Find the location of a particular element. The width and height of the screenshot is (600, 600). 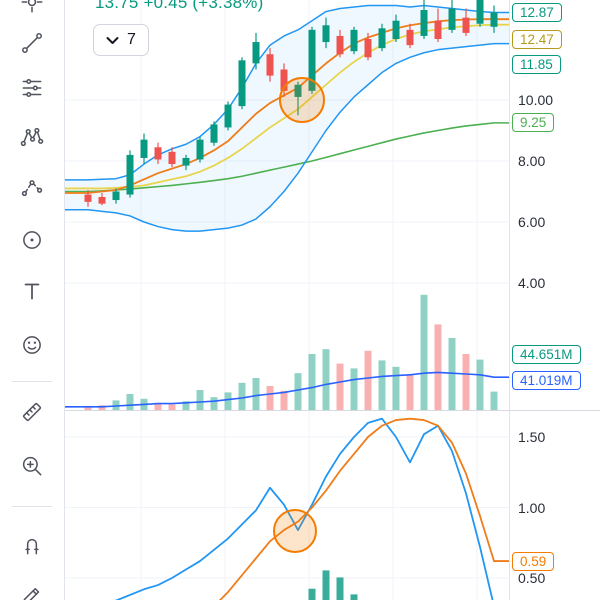

axis-tick-label: 4.00 is located at coordinates (532, 283).